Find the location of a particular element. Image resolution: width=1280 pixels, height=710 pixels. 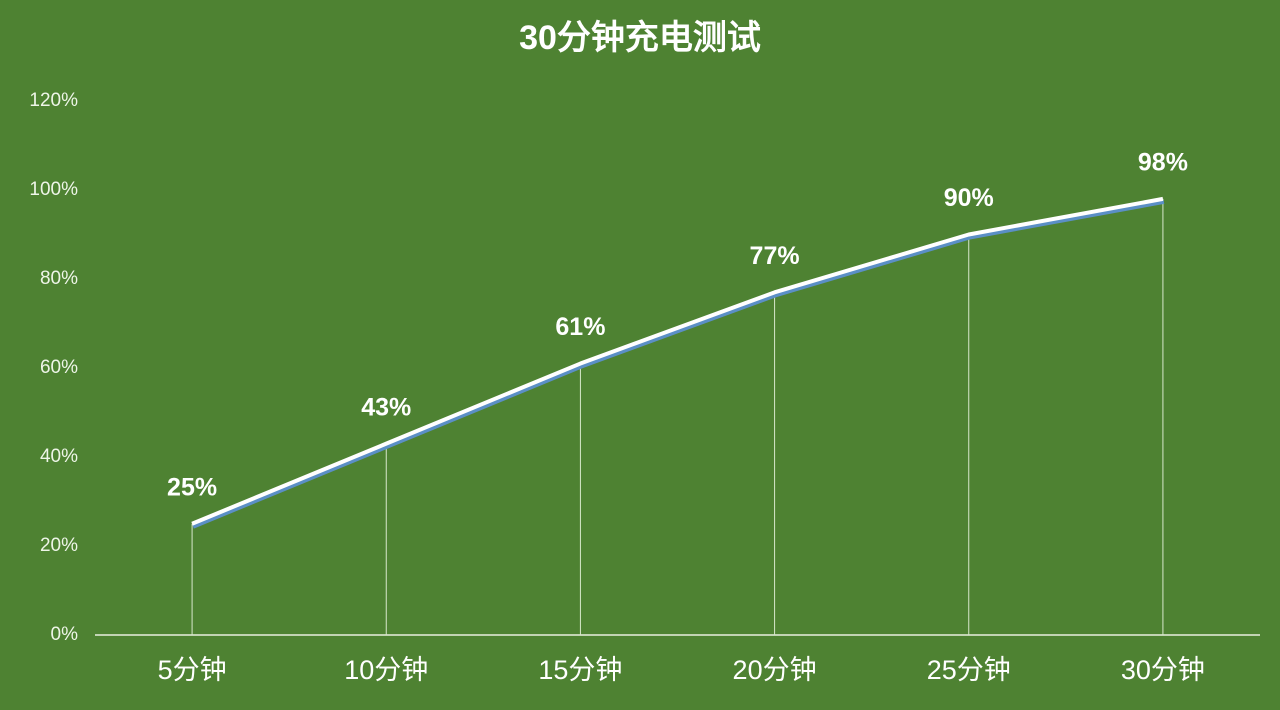

data-label: 43% is located at coordinates (386, 407).